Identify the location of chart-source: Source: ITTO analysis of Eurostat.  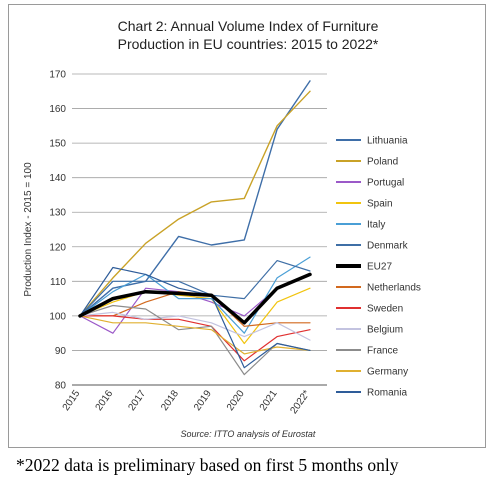
(248, 434).